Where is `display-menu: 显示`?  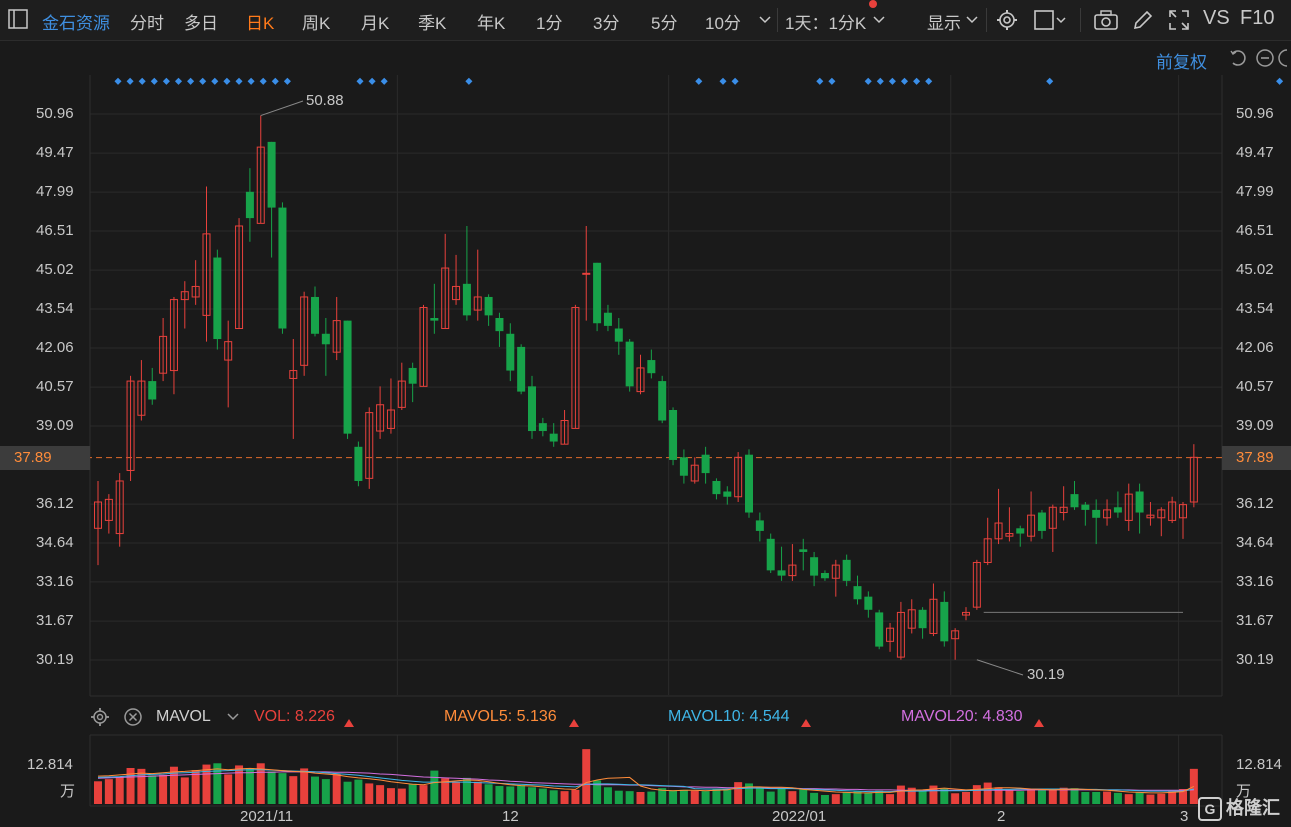 display-menu: 显示 is located at coordinates (944, 23).